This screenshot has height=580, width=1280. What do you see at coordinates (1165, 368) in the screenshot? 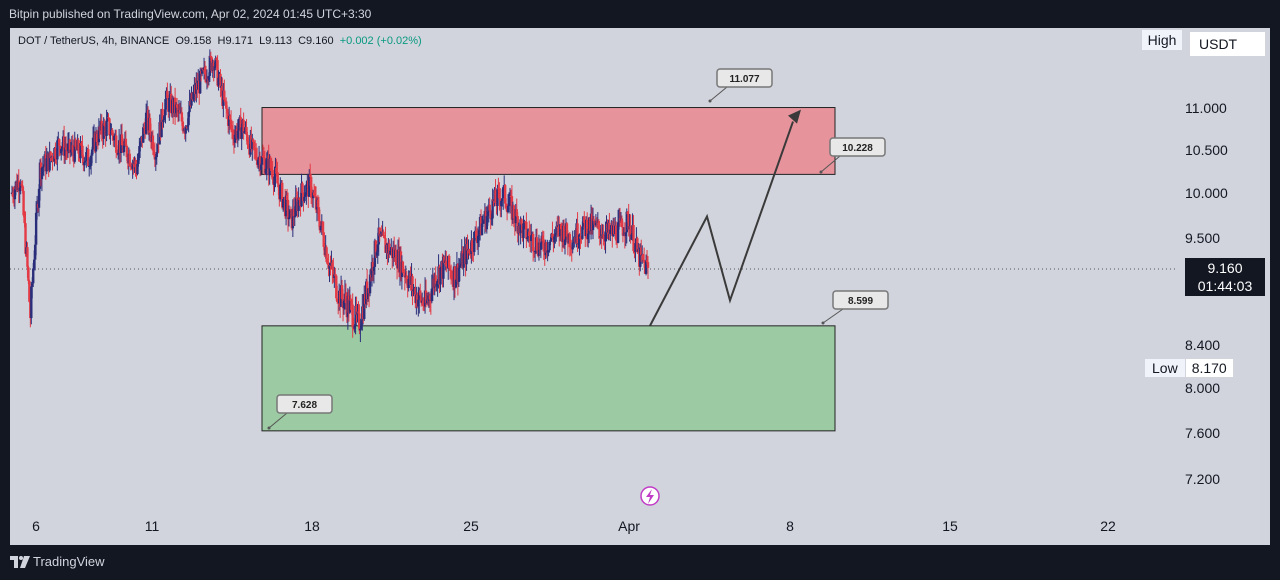
I see `low-label: Low` at bounding box center [1165, 368].